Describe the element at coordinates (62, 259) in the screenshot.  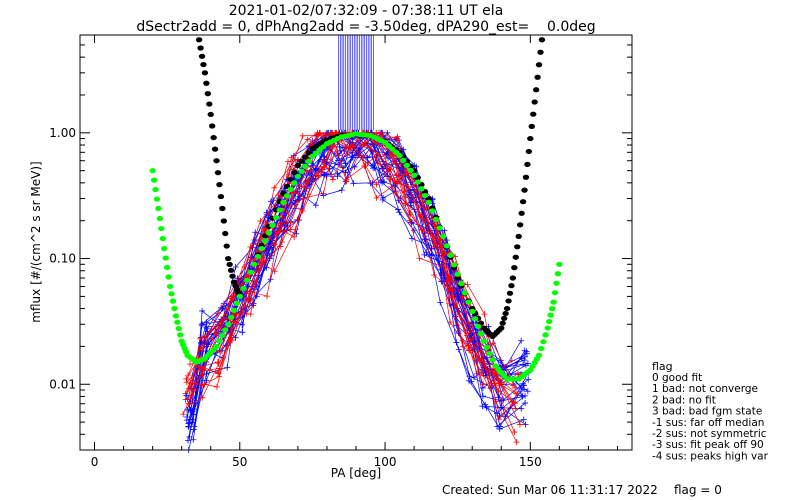
I see `y-tick-label: 0.10` at that location.